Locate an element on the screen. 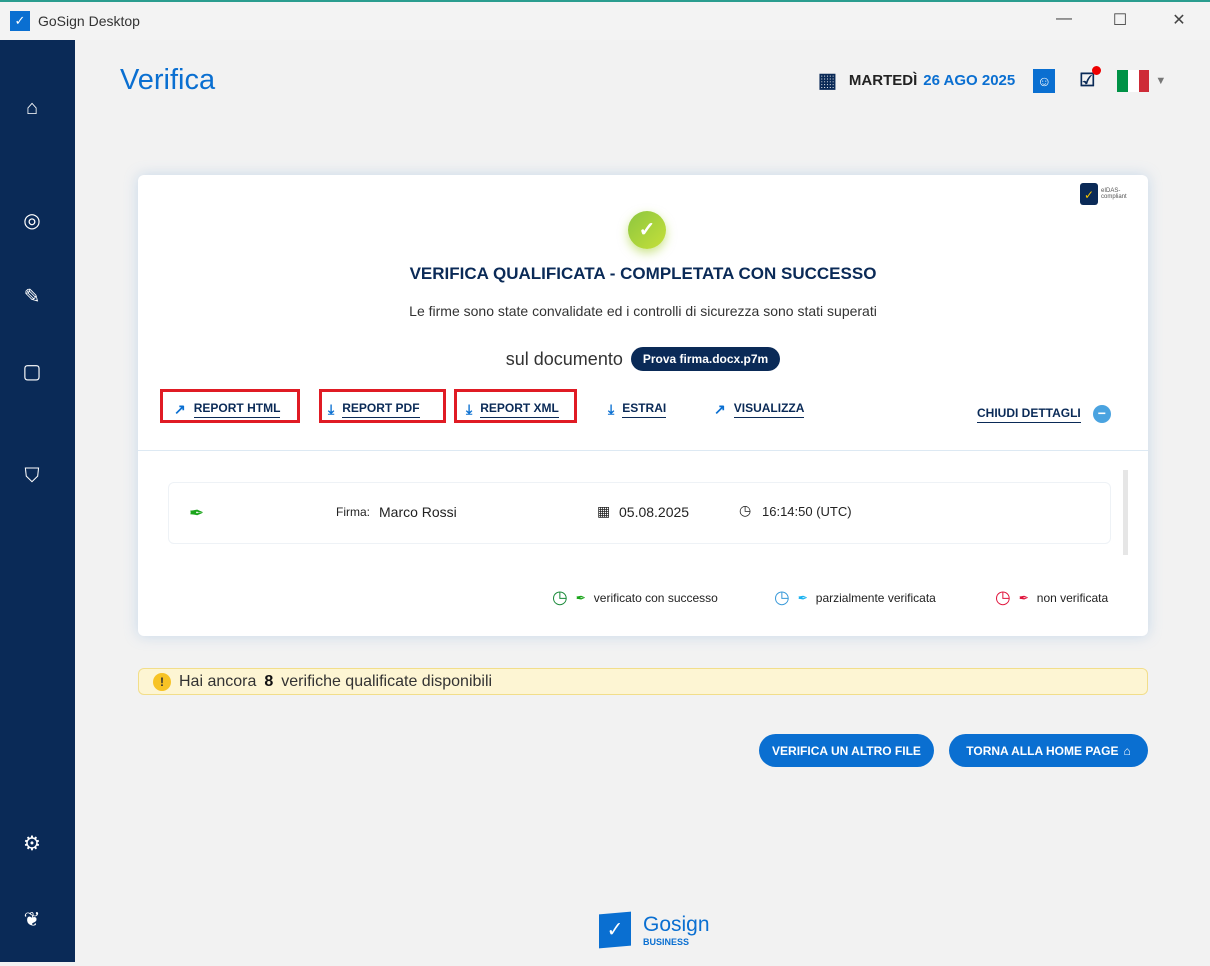 The image size is (1210, 966). document-label: sul documento is located at coordinates (564, 358).